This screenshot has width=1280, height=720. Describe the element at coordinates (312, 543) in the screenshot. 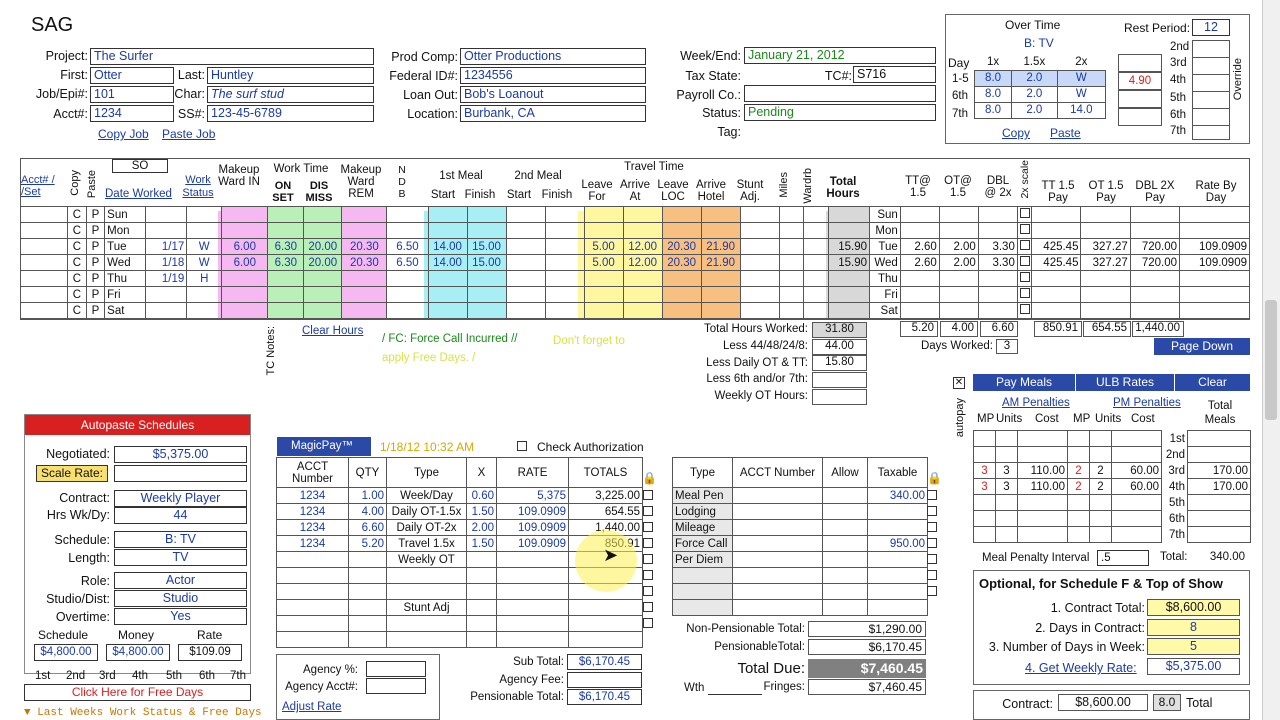

I see `magicpay-cell: 1234` at that location.